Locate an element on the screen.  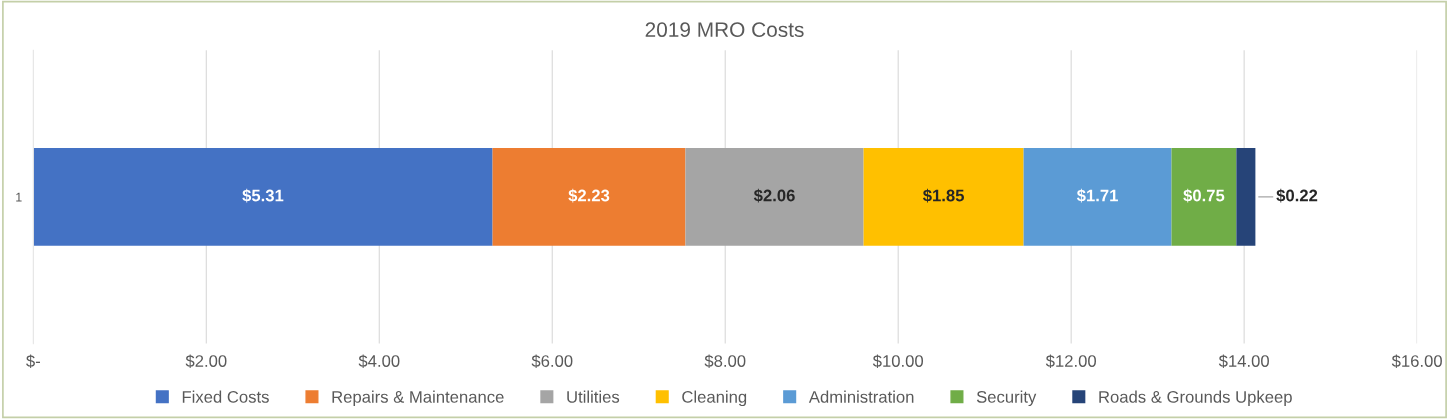
legend-label: Roads & Grounds Upkeep is located at coordinates (1195, 398).